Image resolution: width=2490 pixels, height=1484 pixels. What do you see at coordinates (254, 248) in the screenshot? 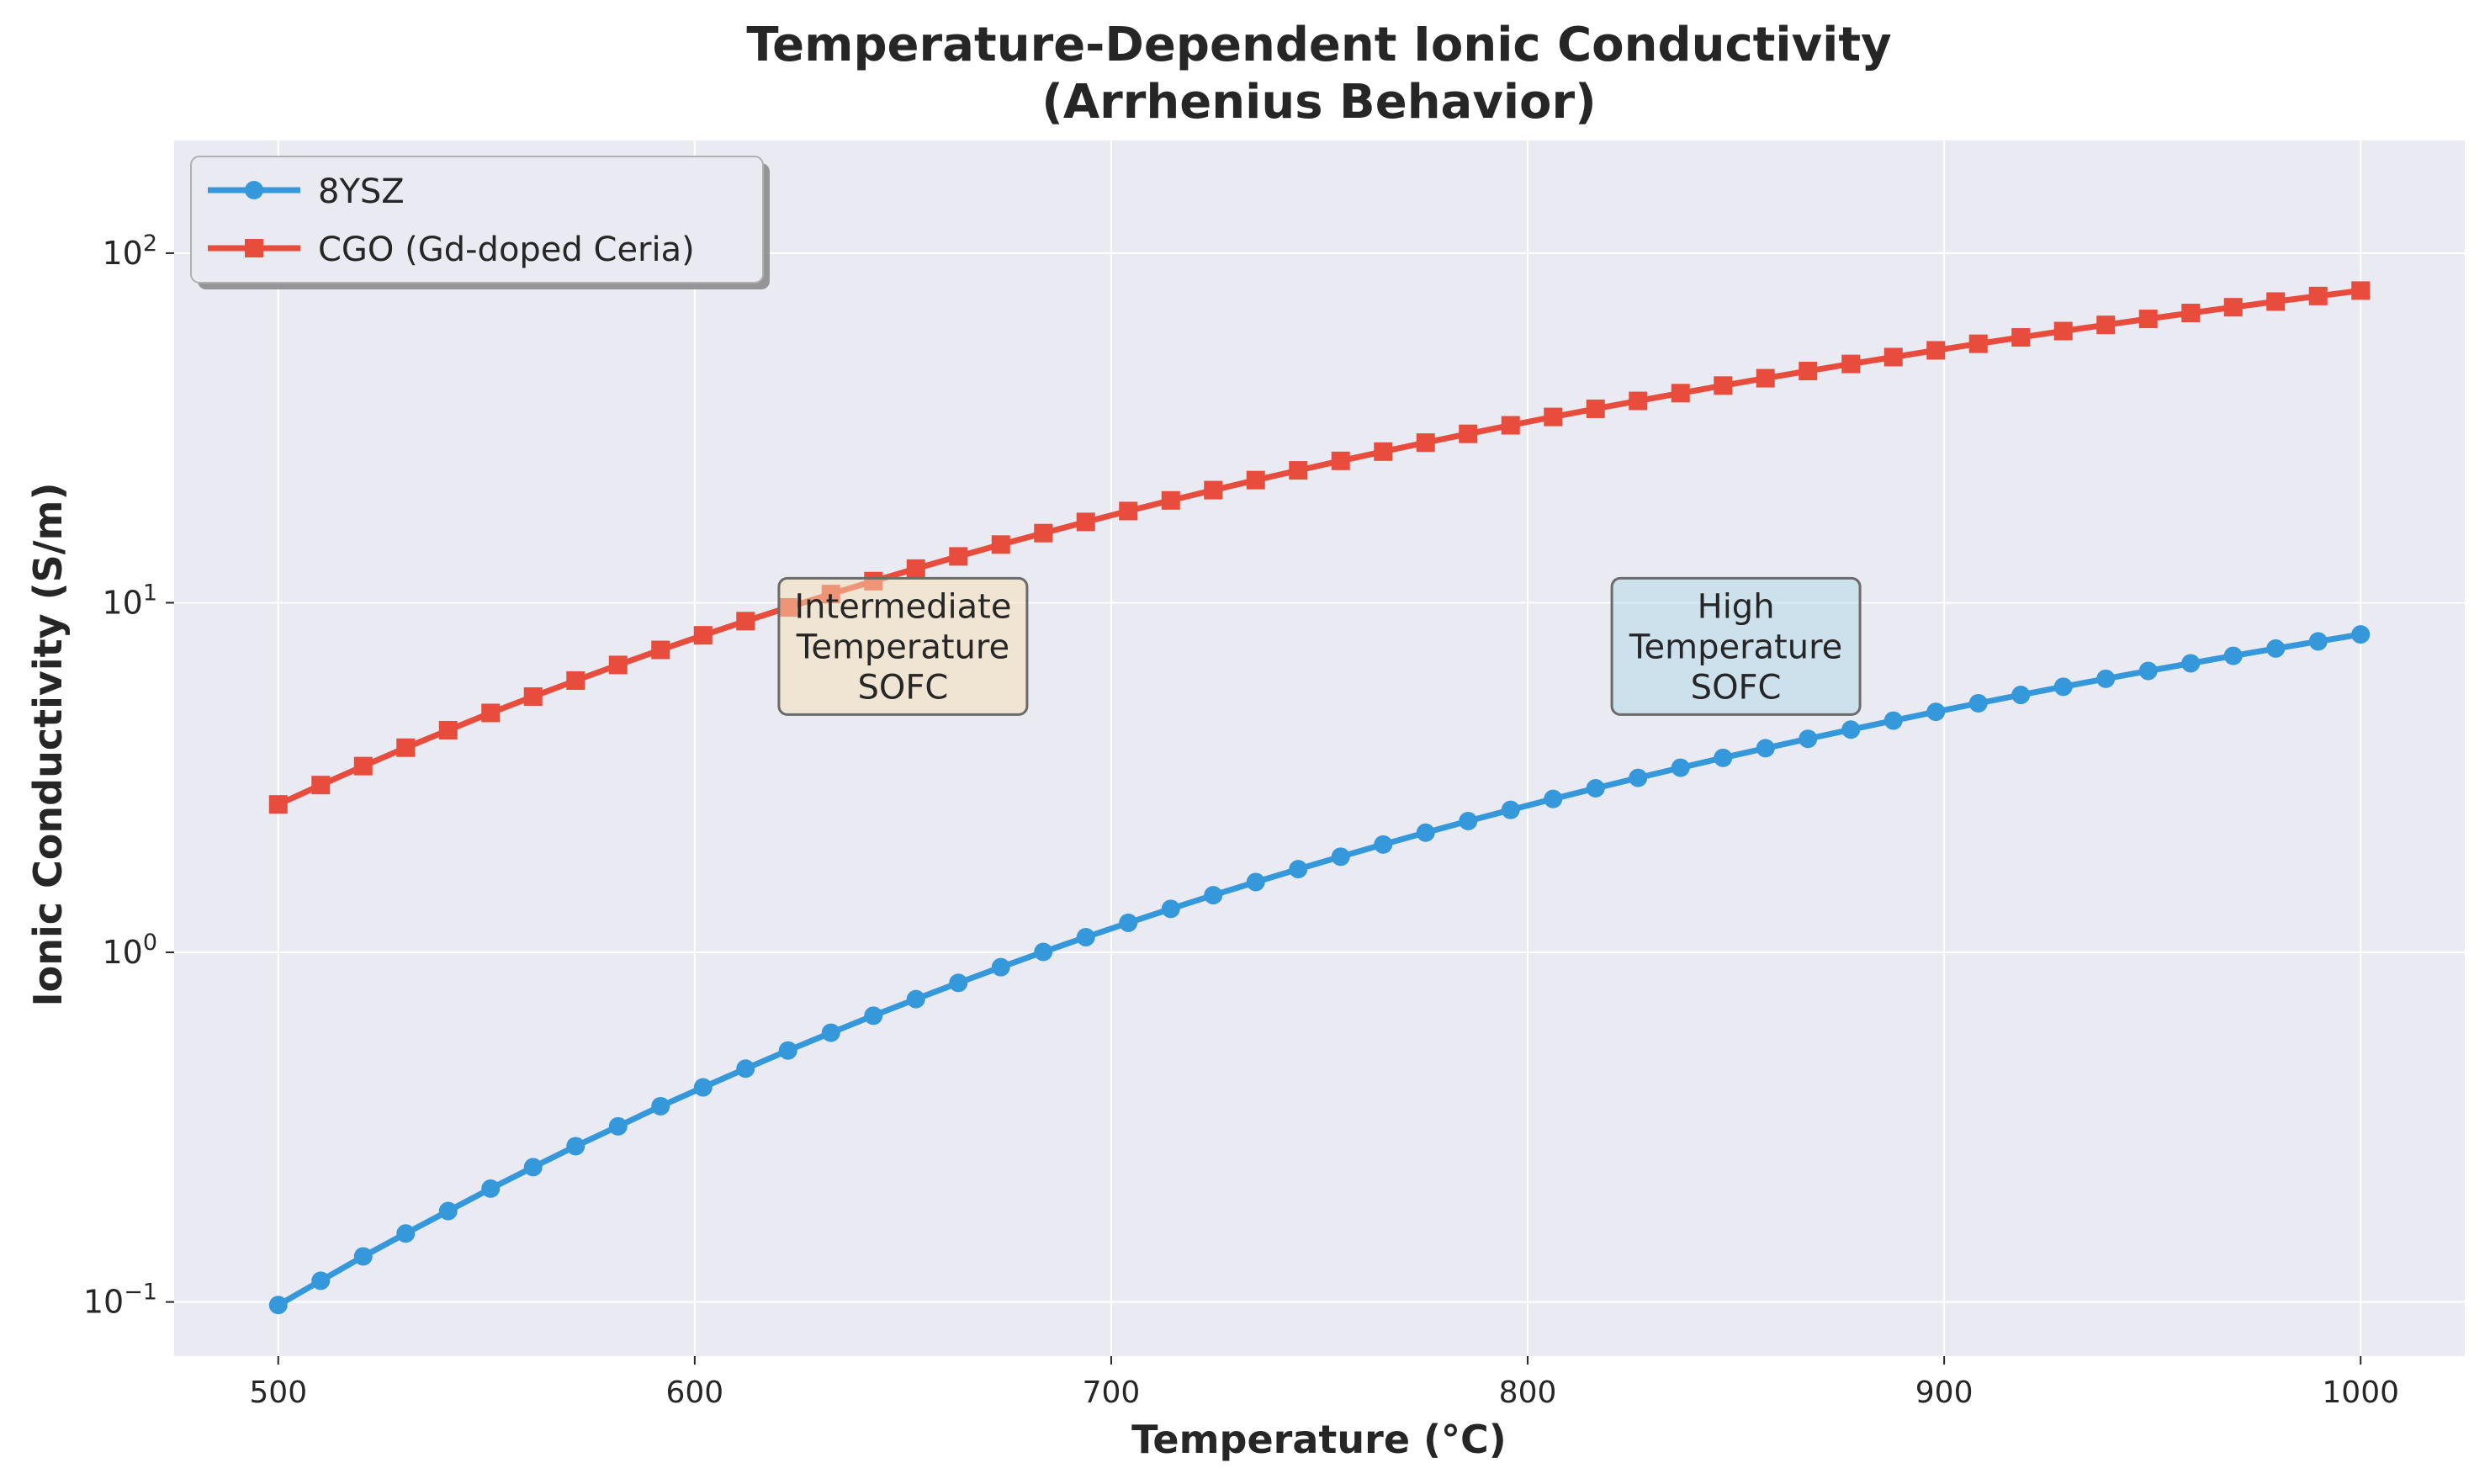
I see `legend-marker-cgo` at bounding box center [254, 248].